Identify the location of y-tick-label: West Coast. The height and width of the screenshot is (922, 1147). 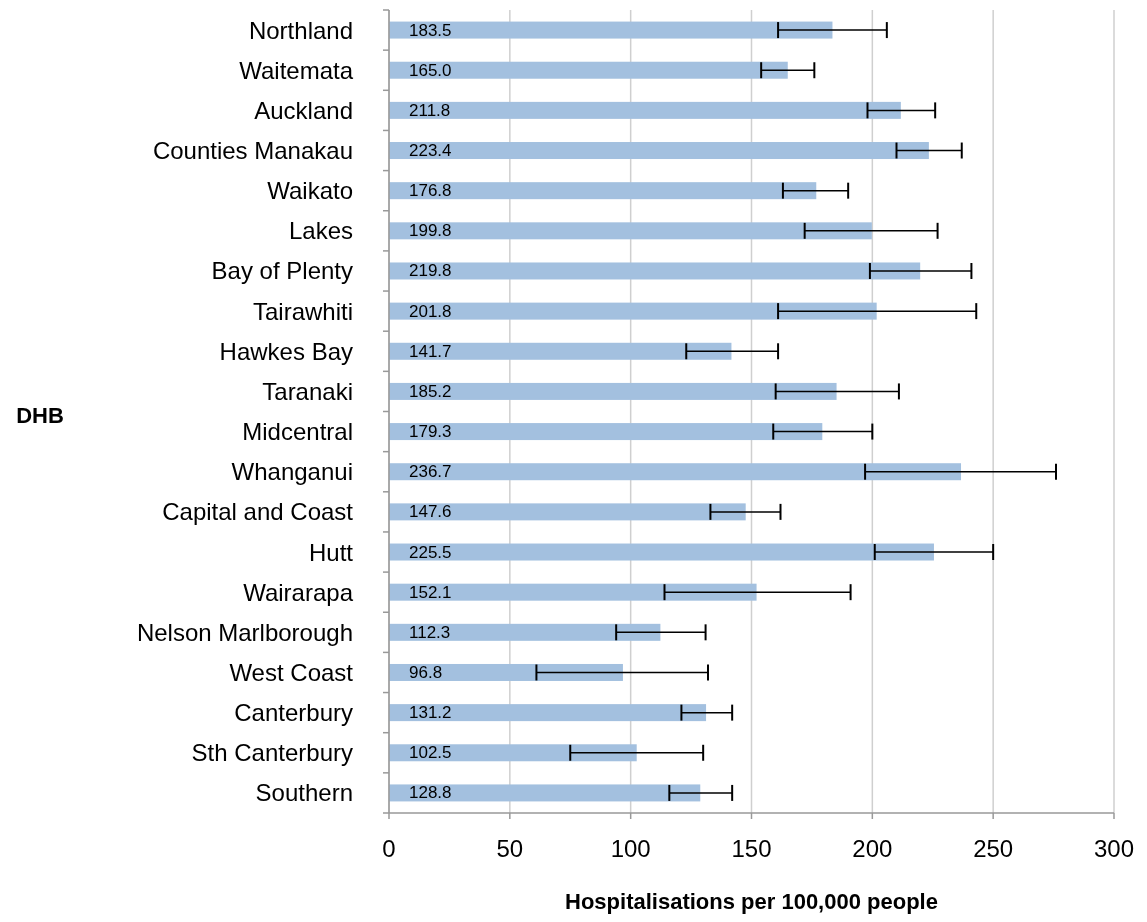
(291, 672).